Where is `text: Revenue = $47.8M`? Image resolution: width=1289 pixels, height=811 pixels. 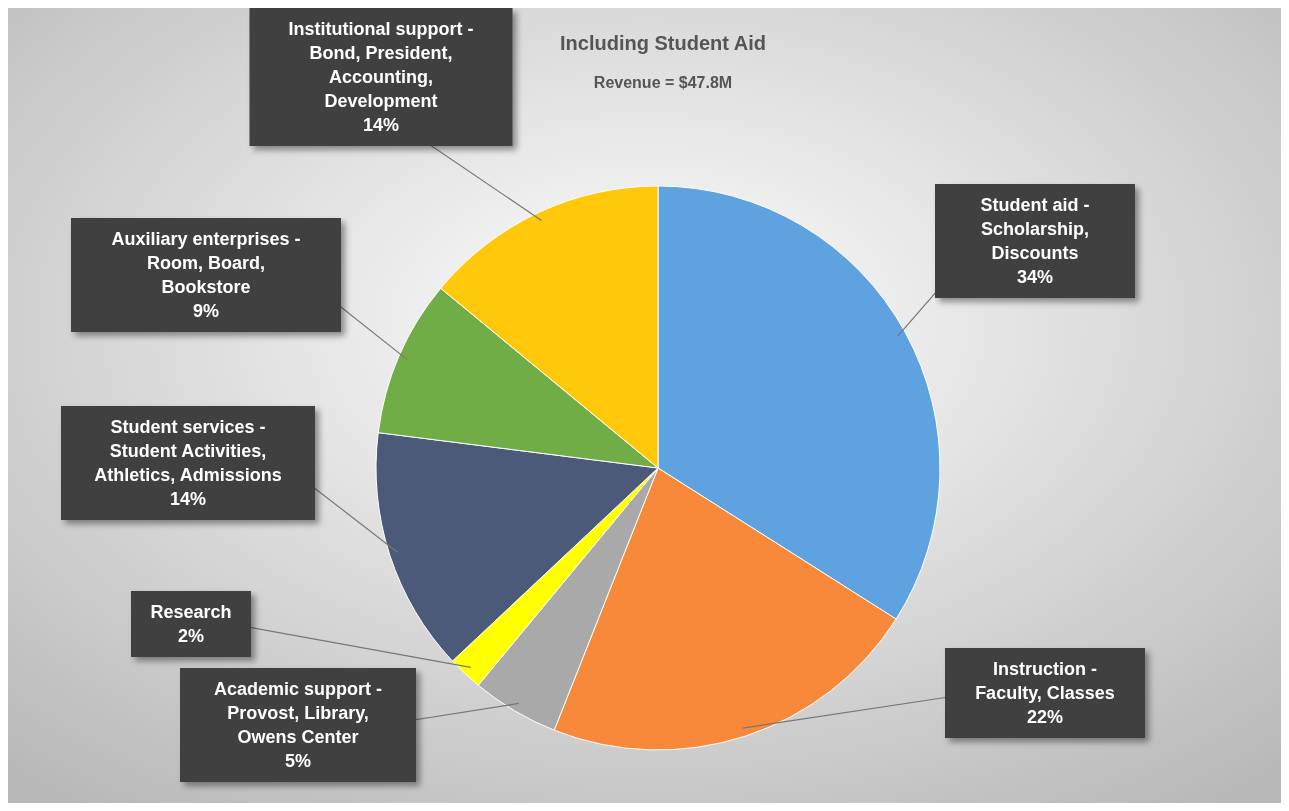
text: Revenue = $47.8M is located at coordinates (663, 82).